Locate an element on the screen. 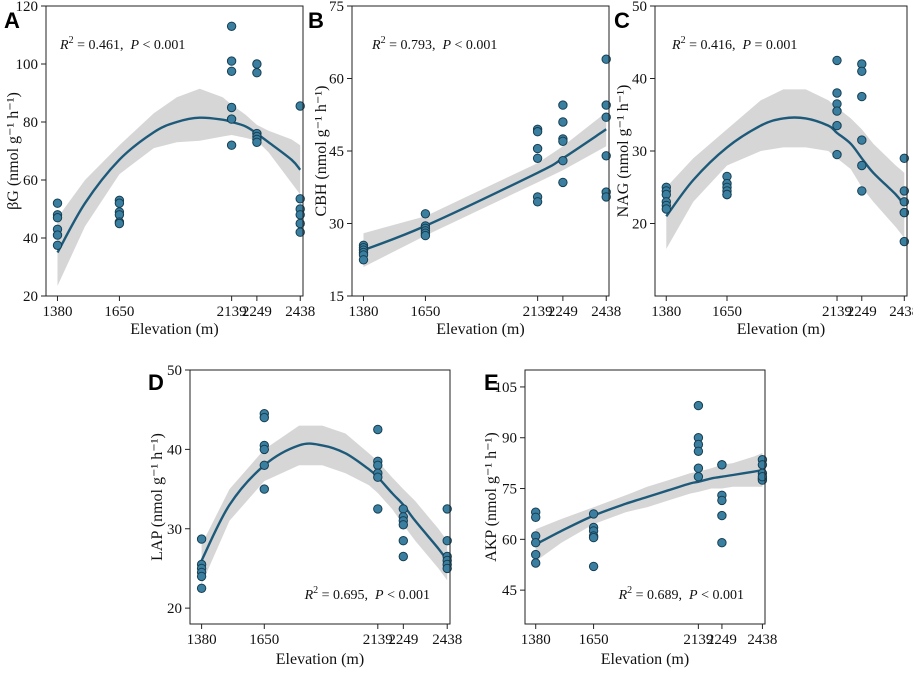  y-tick-label: 105 is located at coordinates (506, 388).